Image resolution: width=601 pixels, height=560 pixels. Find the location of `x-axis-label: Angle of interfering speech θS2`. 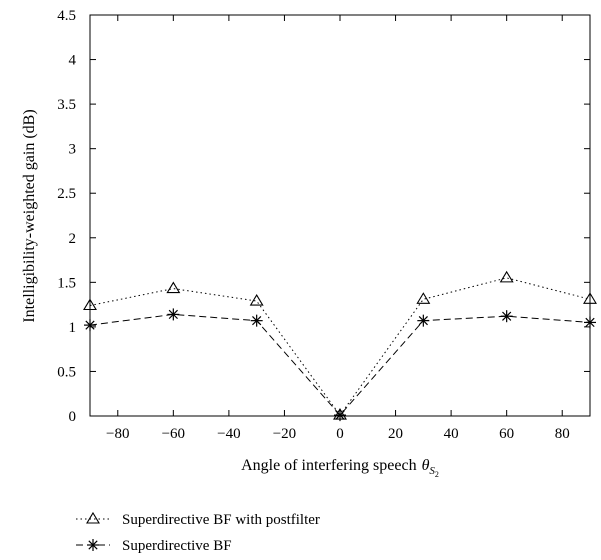

x-axis-label: Angle of interfering speech θS2 is located at coordinates (340, 468).